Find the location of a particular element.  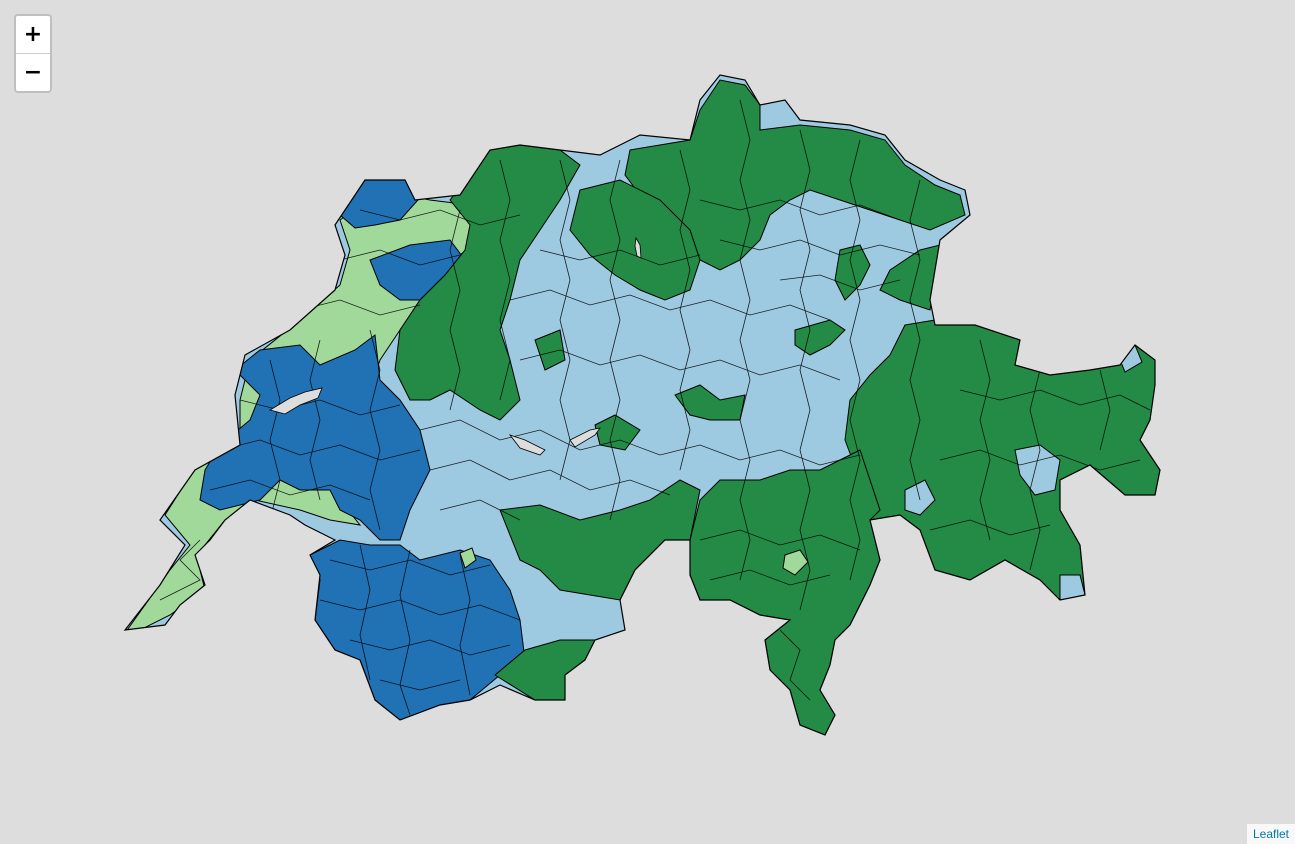

region-dark-blue-west is located at coordinates (315, 437).